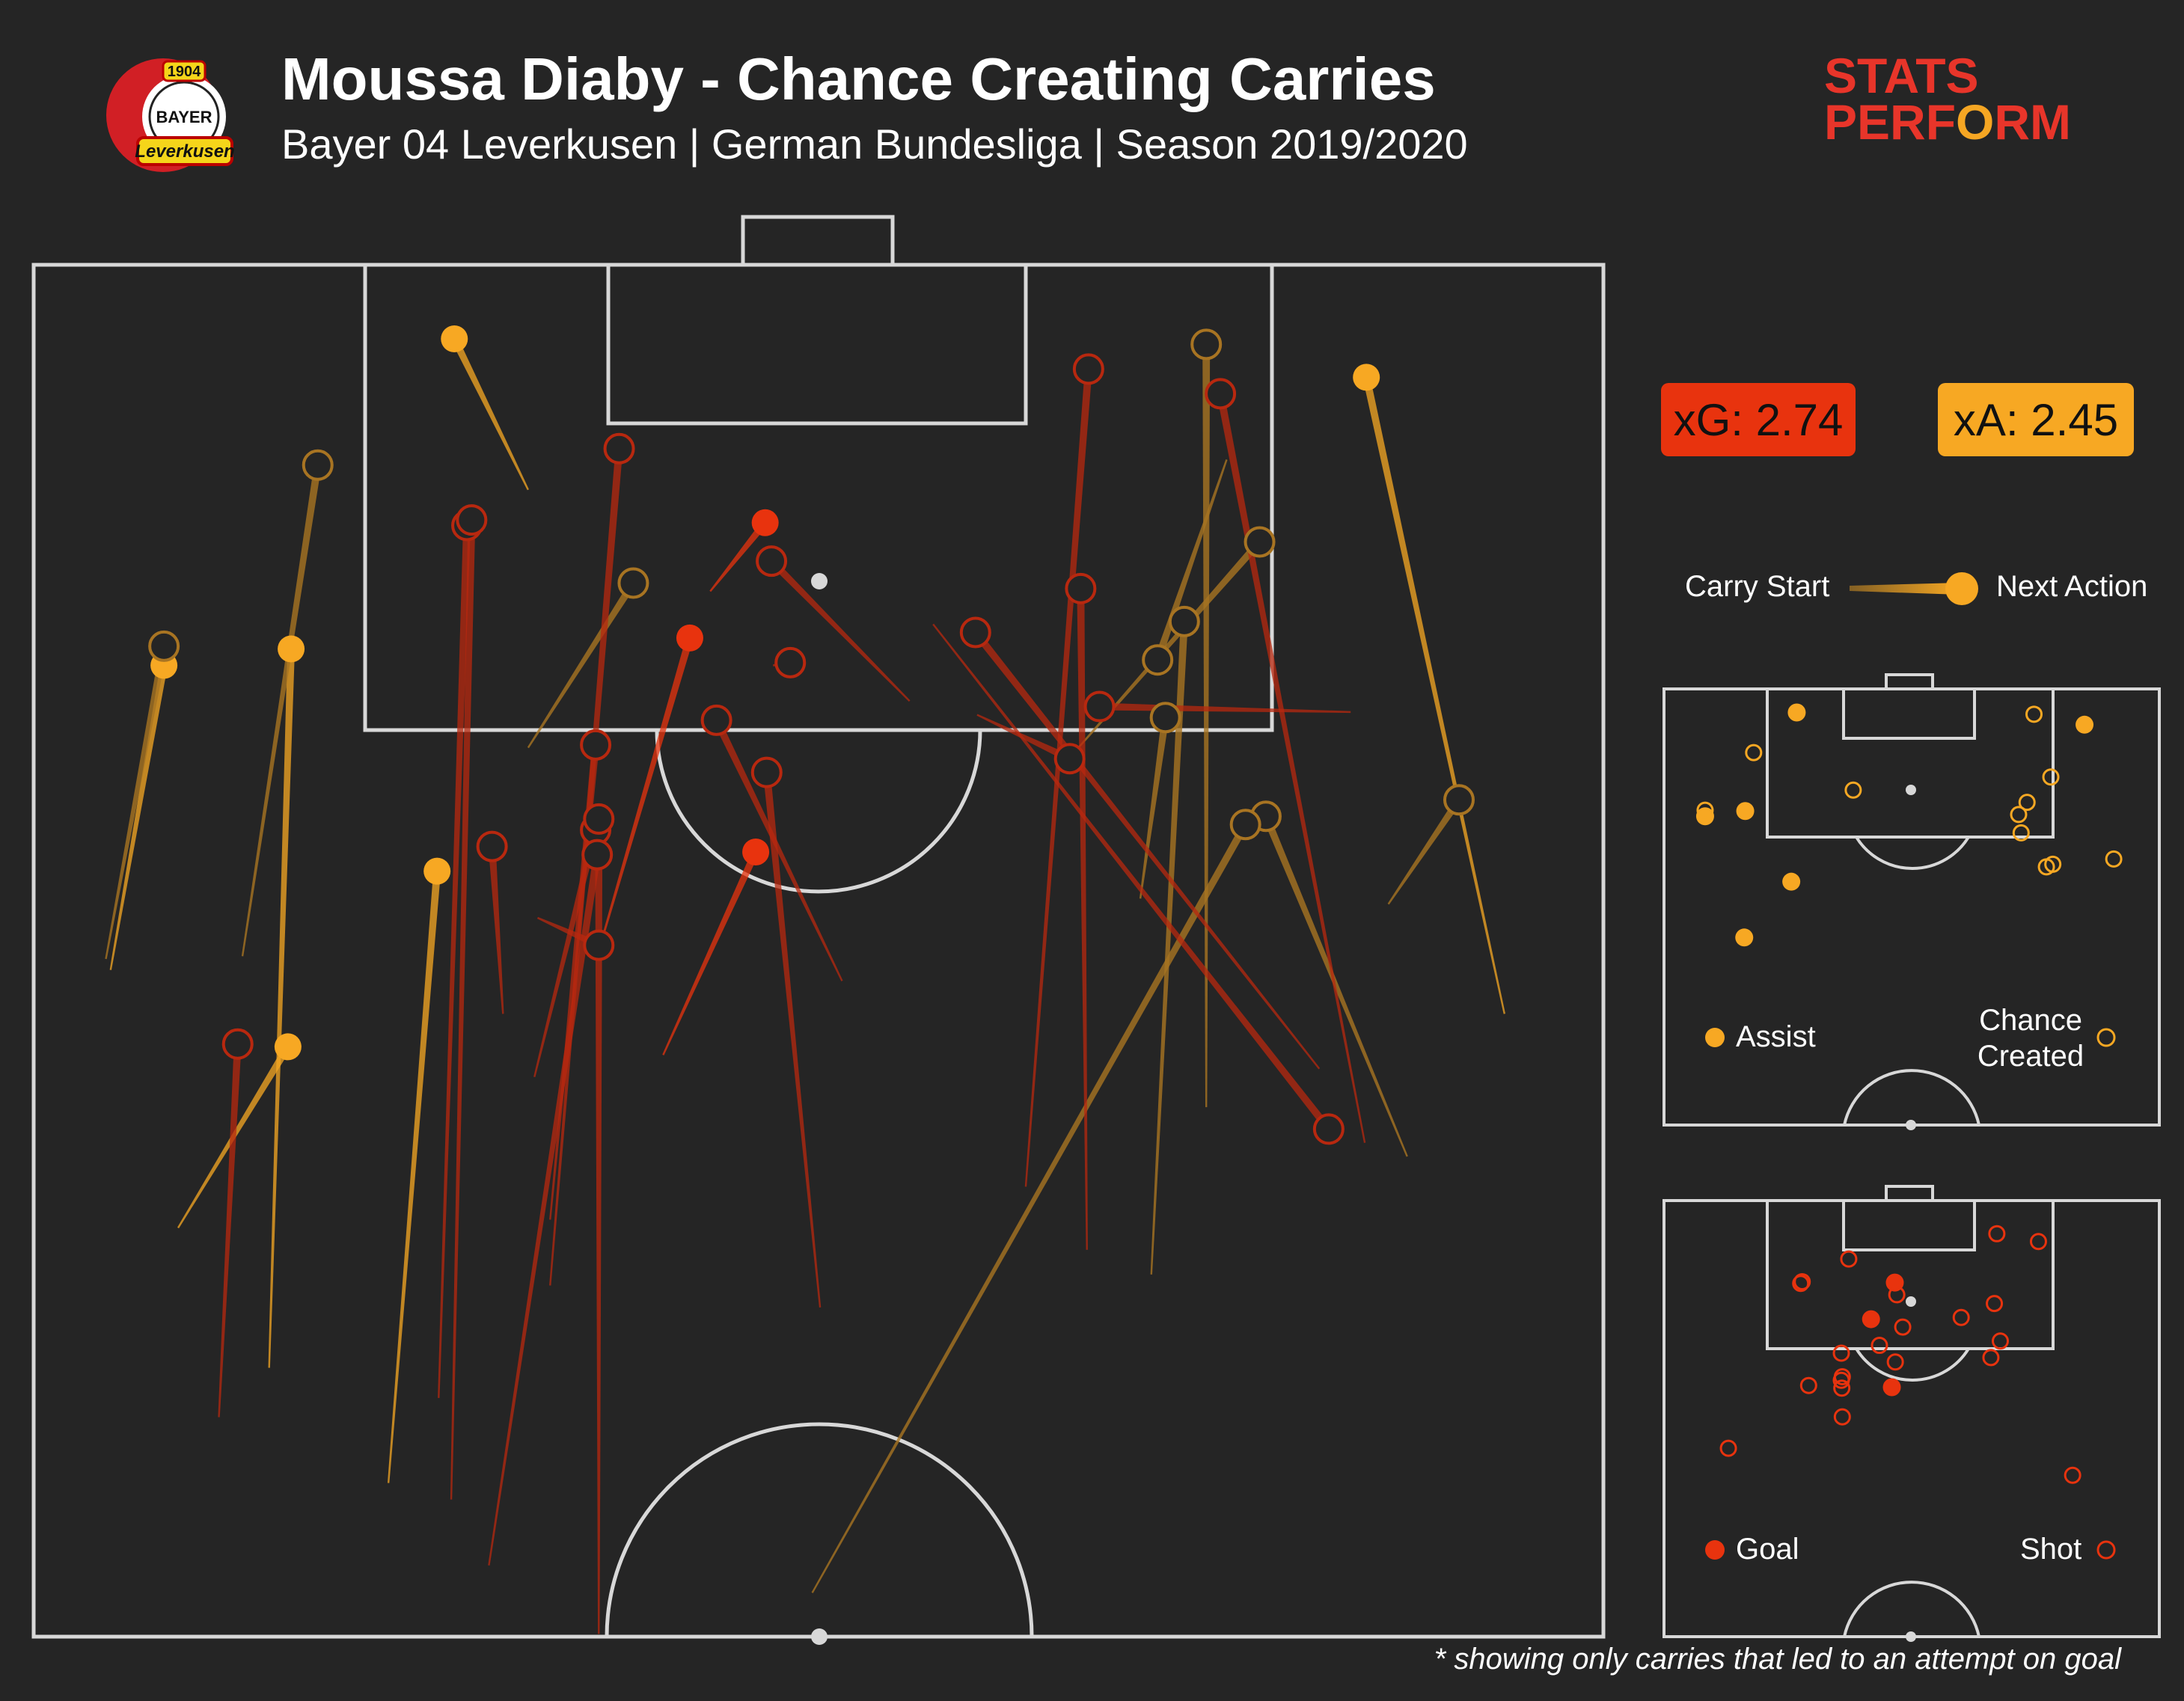  What do you see at coordinates (2030, 1056) in the screenshot?
I see `chance-line2: Created` at bounding box center [2030, 1056].